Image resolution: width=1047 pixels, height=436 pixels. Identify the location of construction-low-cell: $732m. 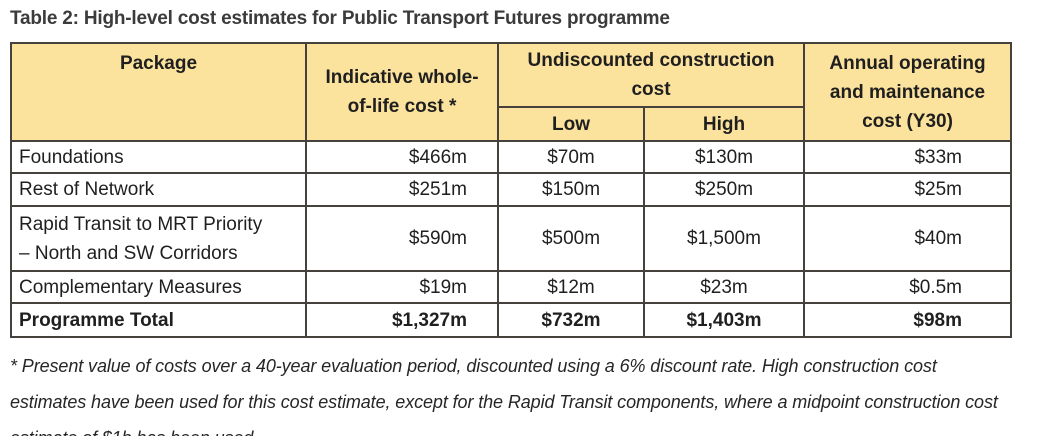
(571, 320).